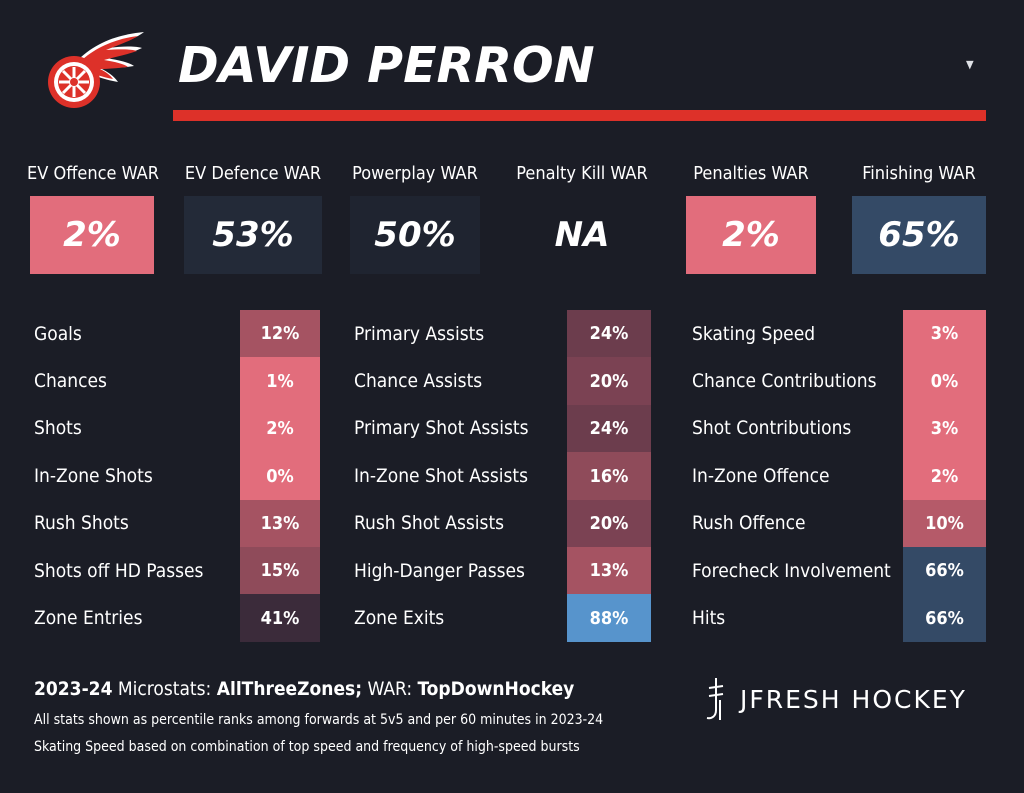 The width and height of the screenshot is (1024, 793). I want to click on stat-label: Shots off HD Passes, so click(119, 570).